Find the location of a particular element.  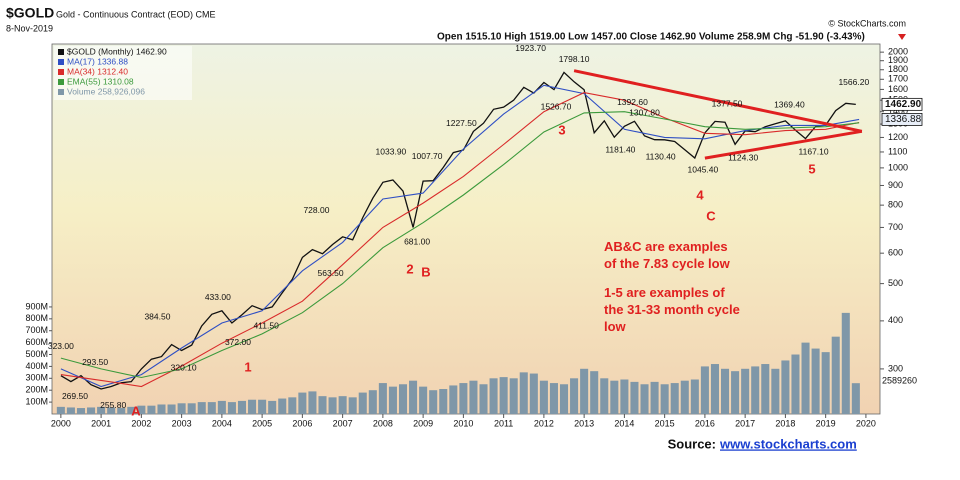

y2-tick-label: 300M is located at coordinates (36, 378).